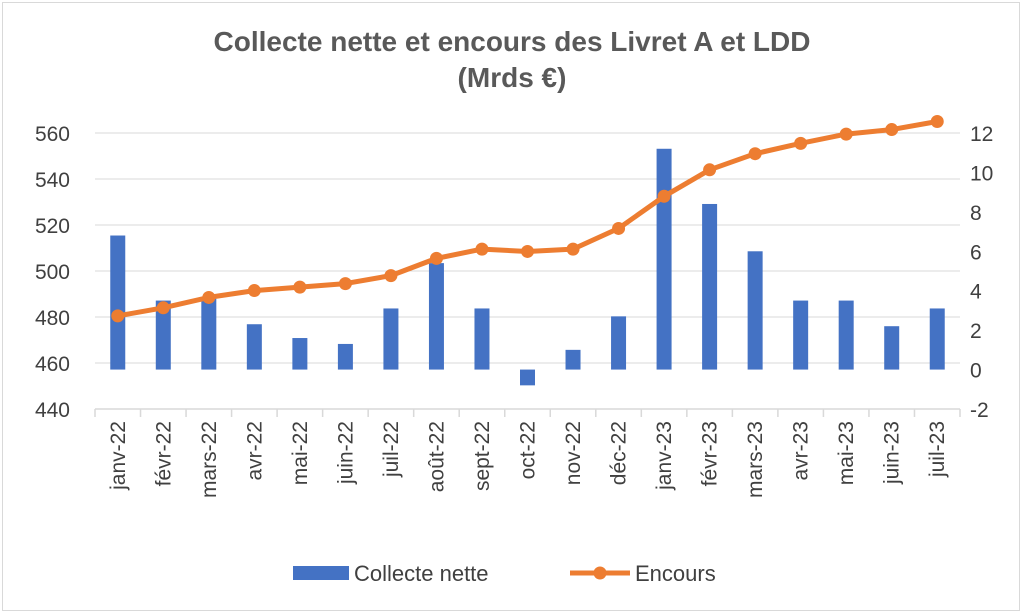 Image resolution: width=1024 pixels, height=615 pixels. What do you see at coordinates (619, 228) in the screenshot?
I see `point-déc-22` at bounding box center [619, 228].